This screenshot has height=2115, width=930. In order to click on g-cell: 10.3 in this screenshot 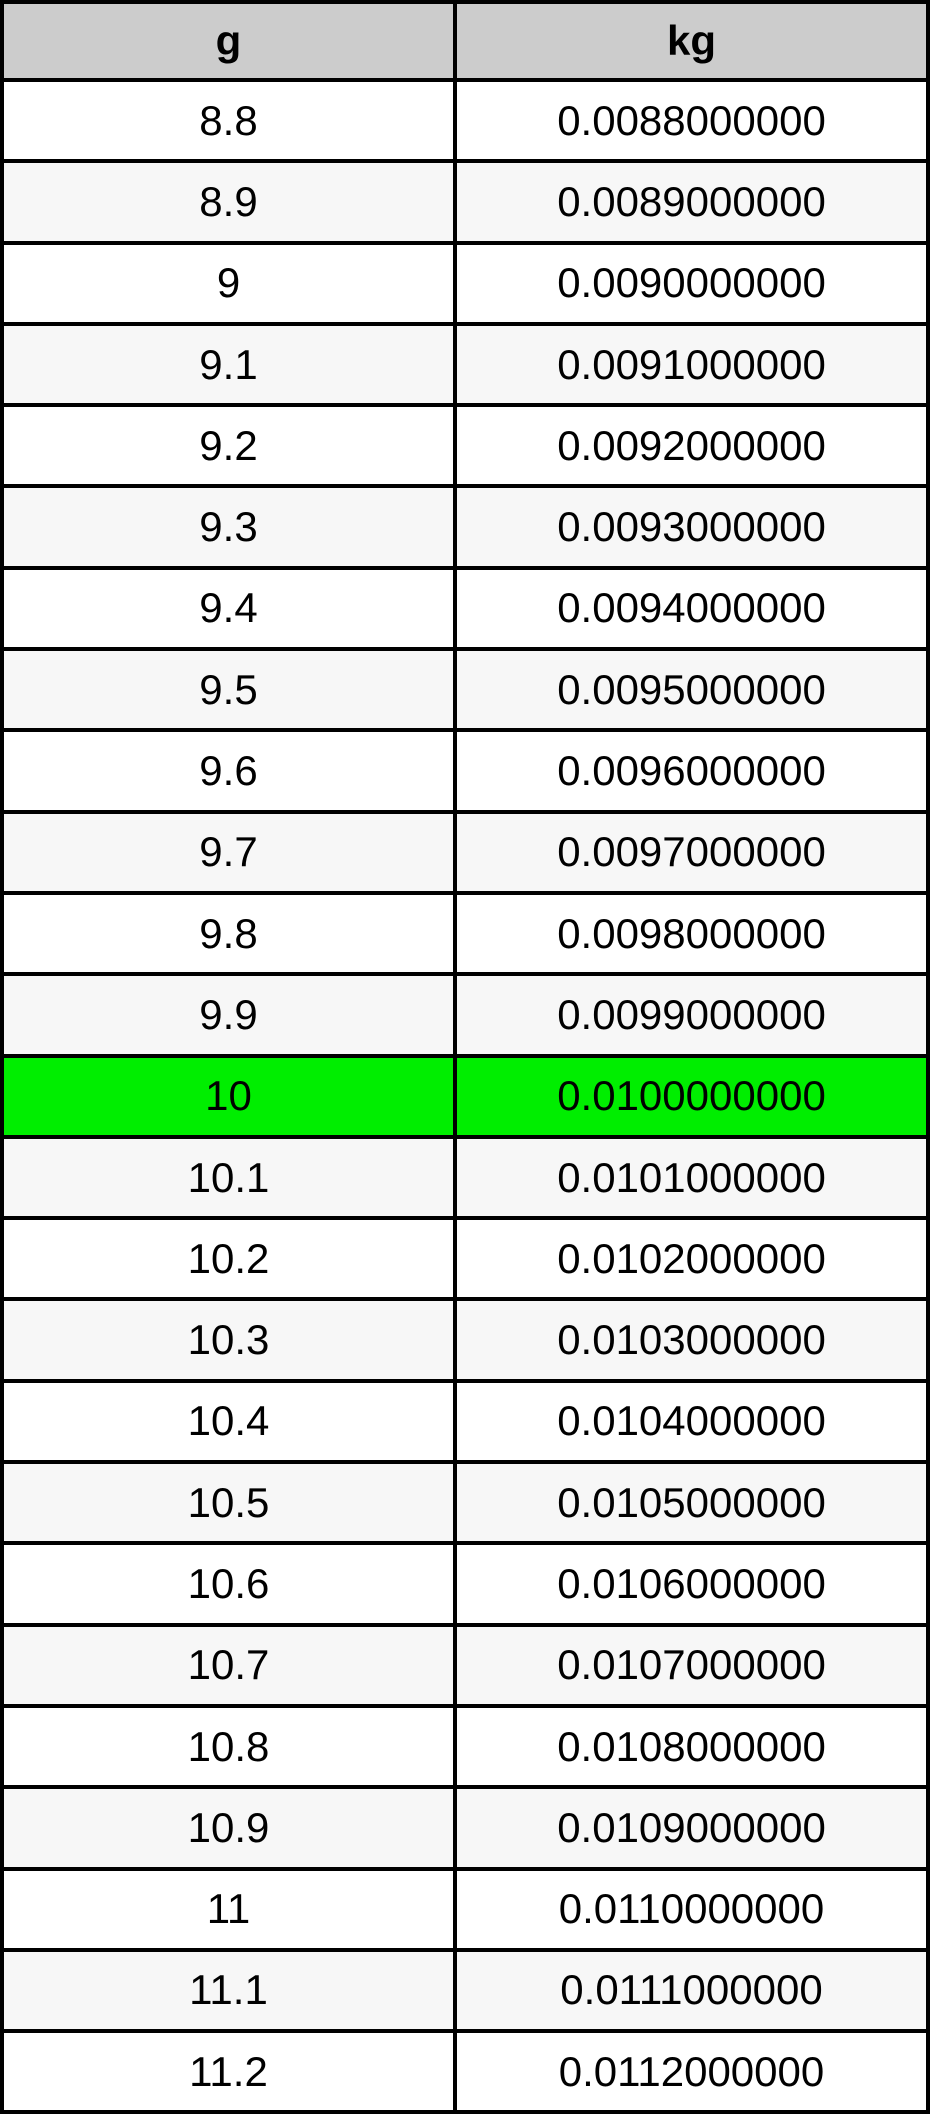, I will do `click(230, 1342)`.